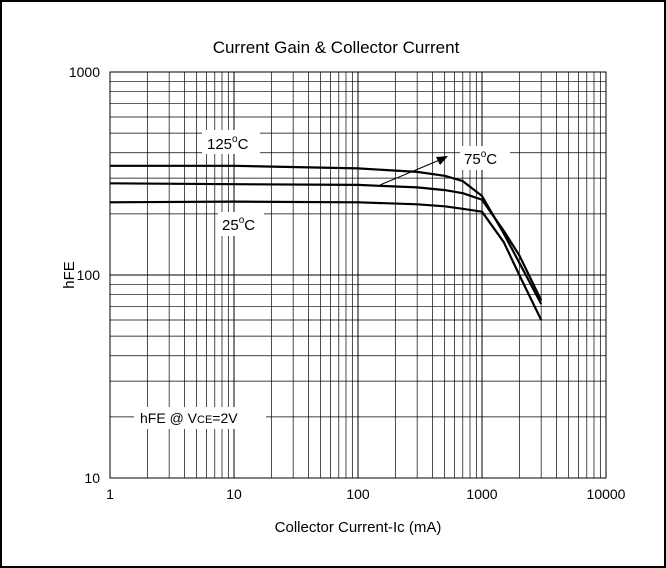  Describe the element at coordinates (69, 275) in the screenshot. I see `y-axis-label: hFE` at that location.